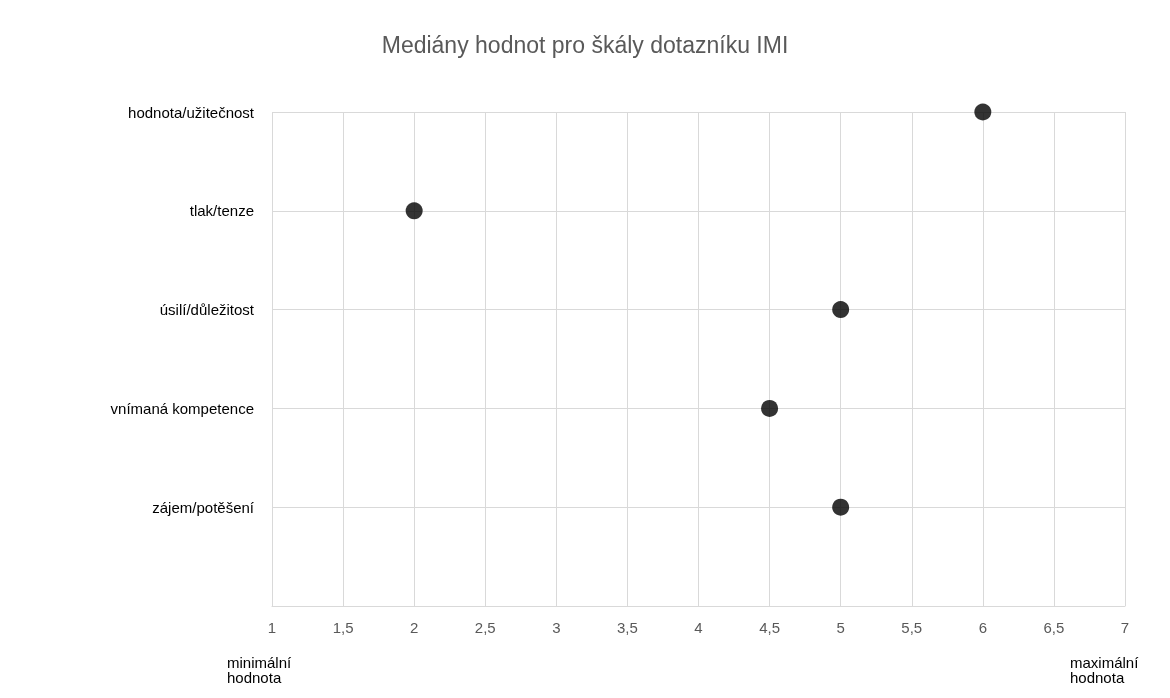  I want to click on y-tick-label: tlak/tenze, so click(221, 211).